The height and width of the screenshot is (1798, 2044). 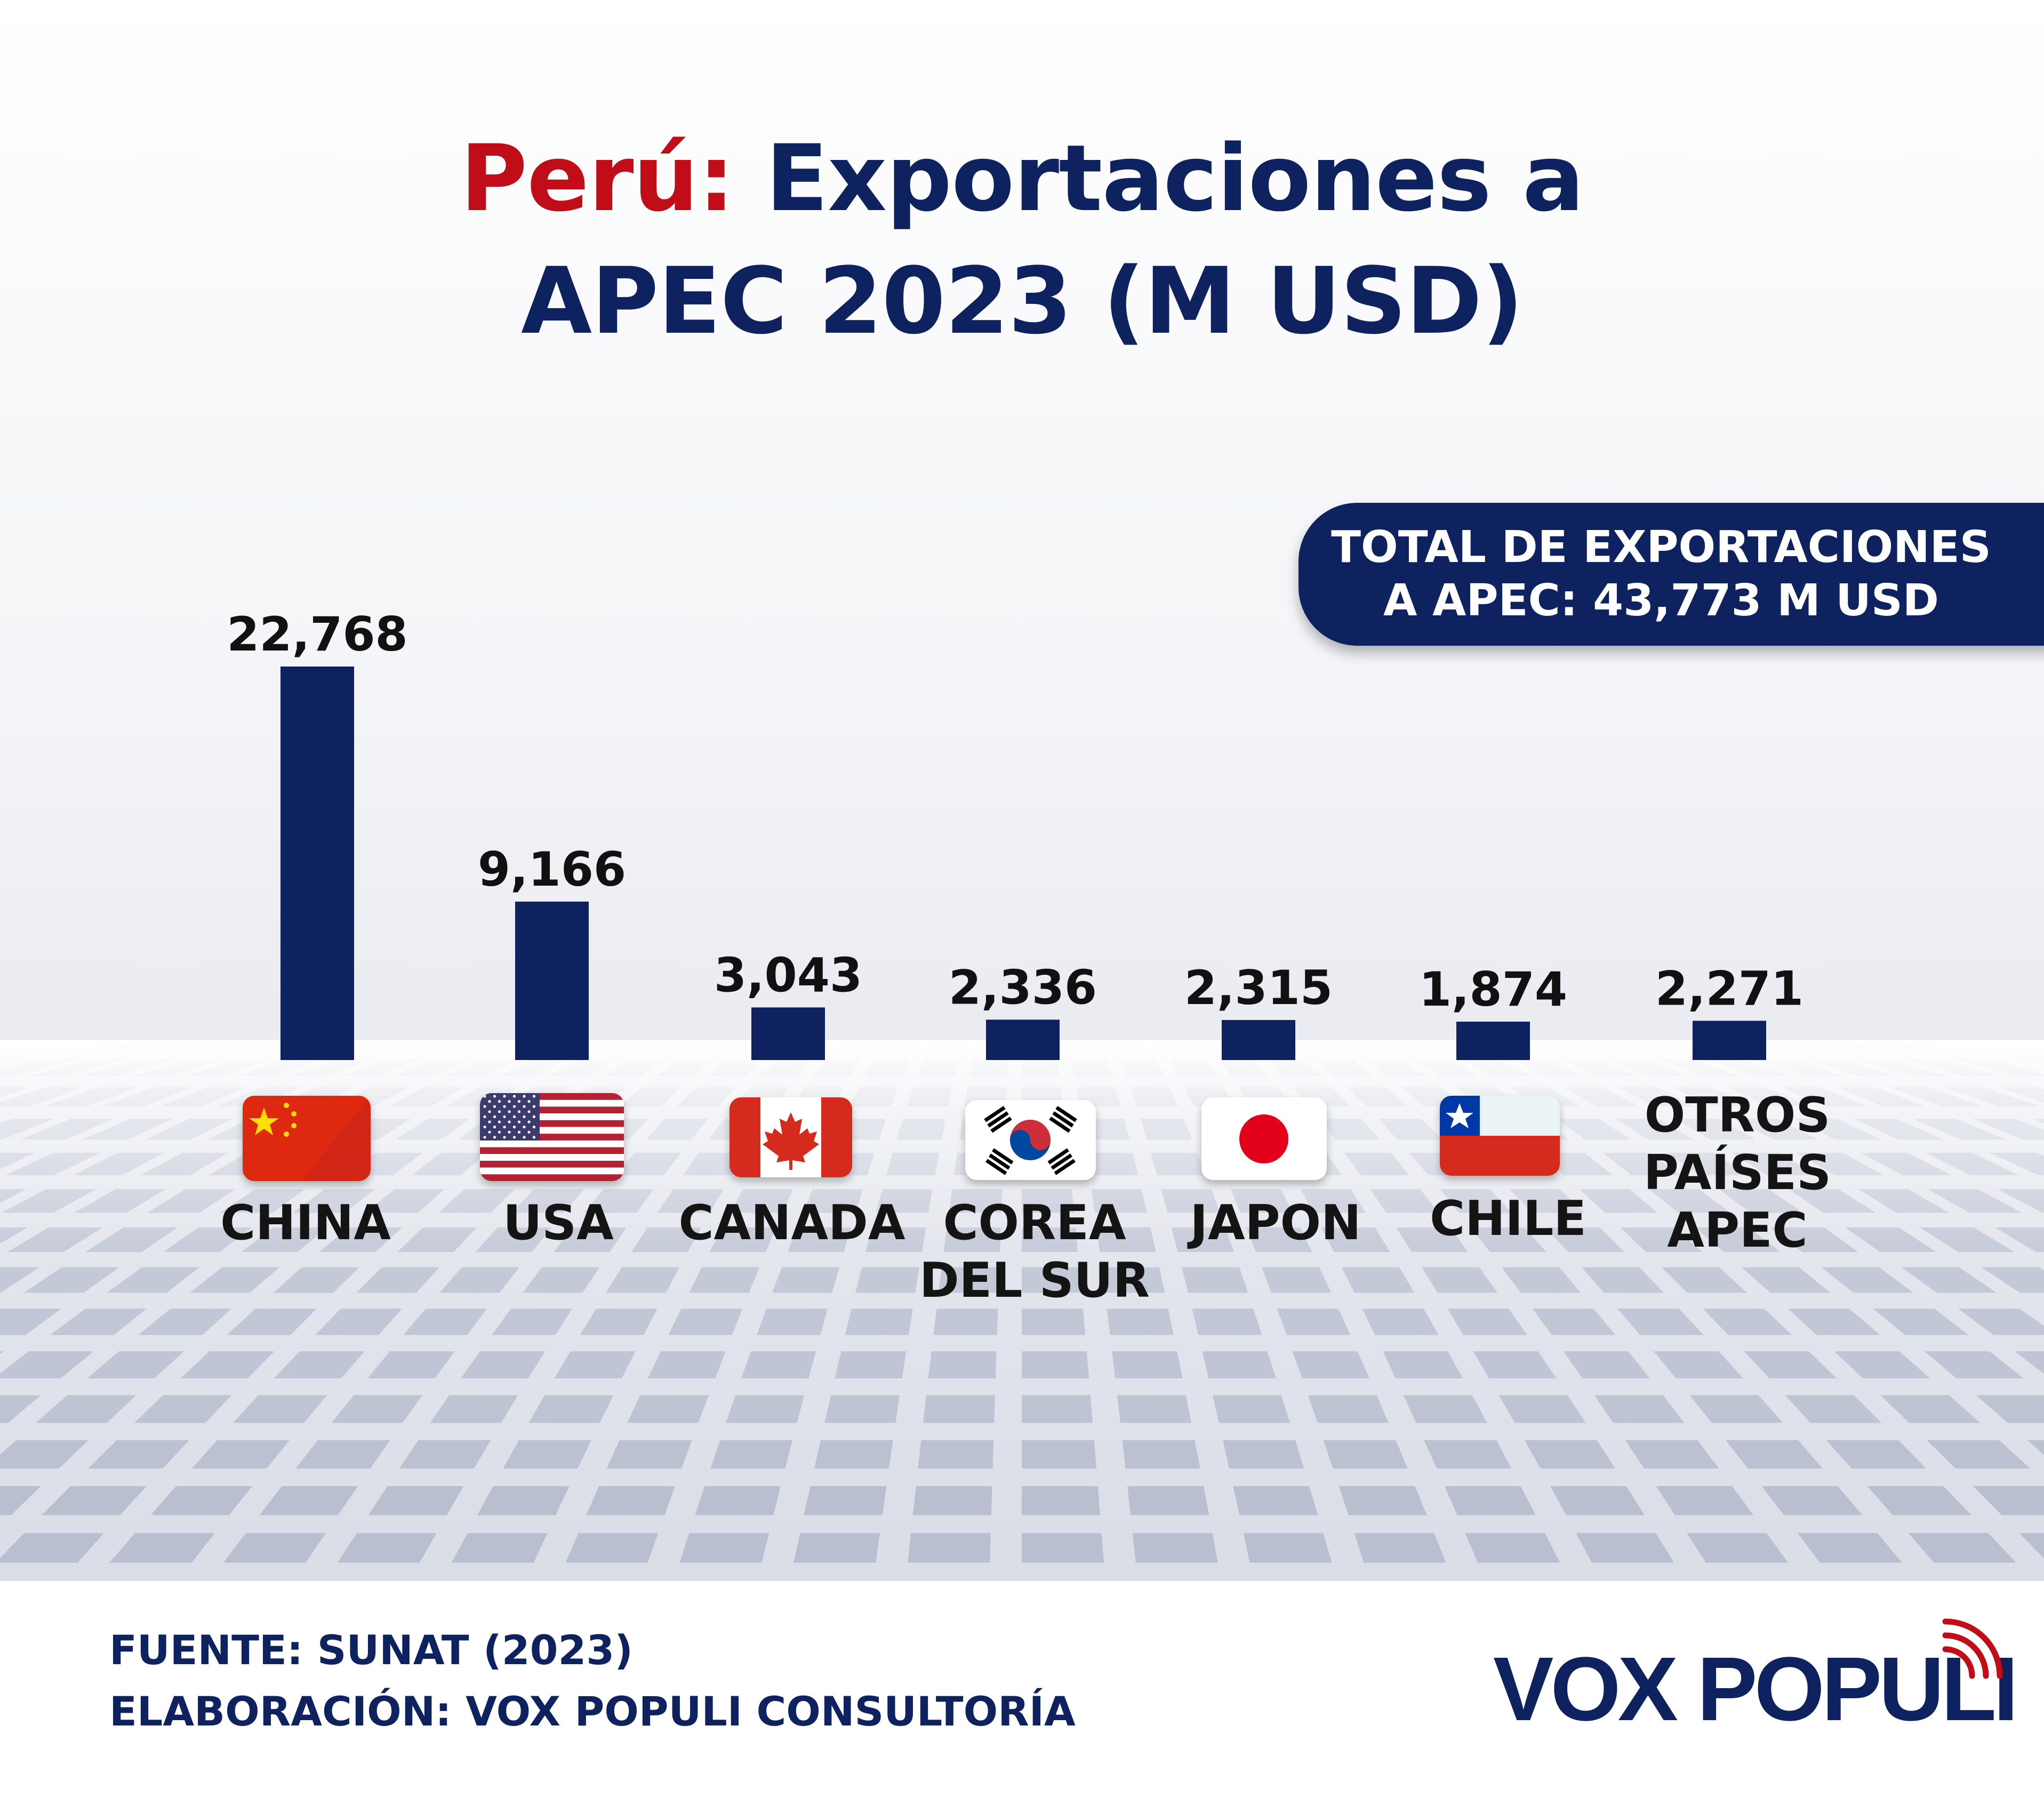 I want to click on chile-flag, so click(x=1500, y=1136).